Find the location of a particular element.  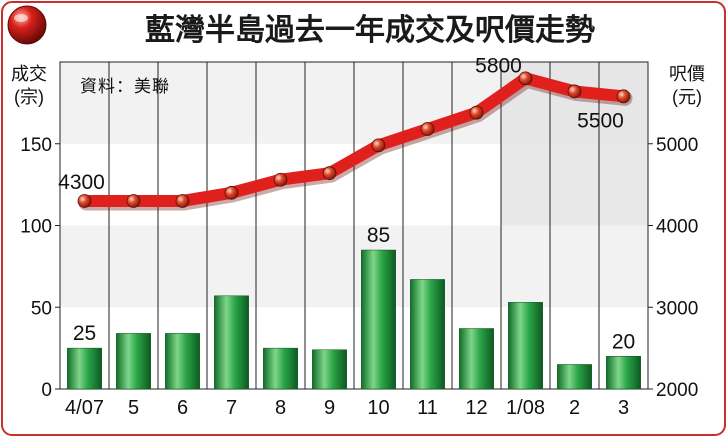

title-ball-highlight is located at coordinates (21, 18).